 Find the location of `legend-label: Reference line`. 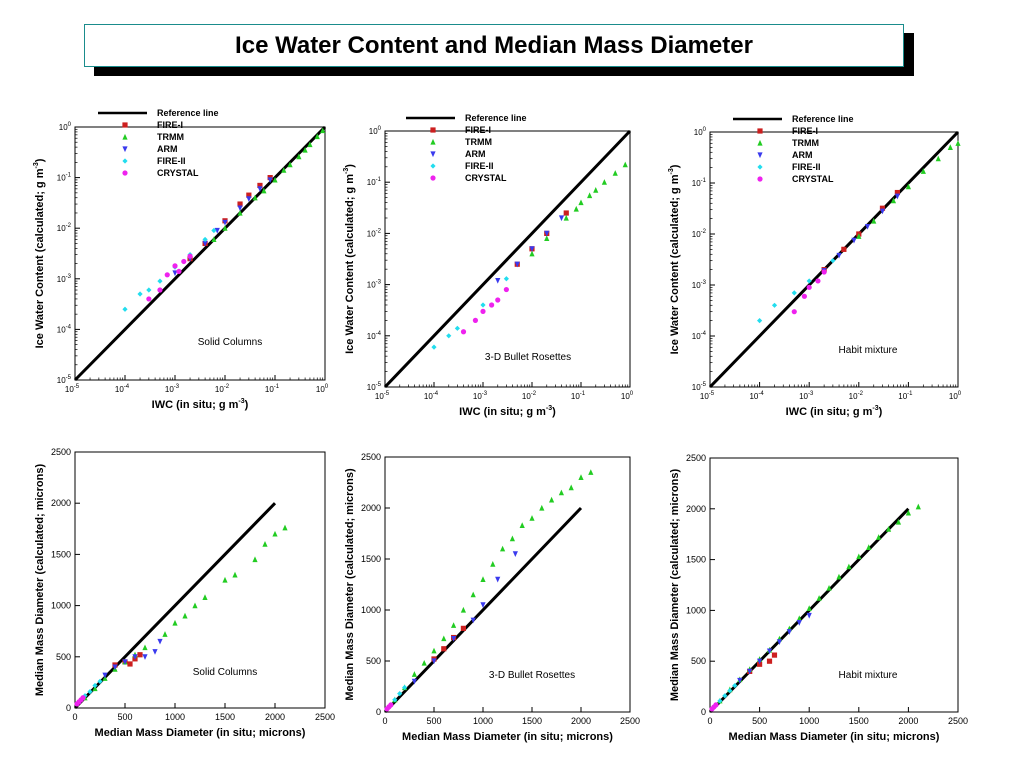

legend-label: Reference line is located at coordinates (188, 113).